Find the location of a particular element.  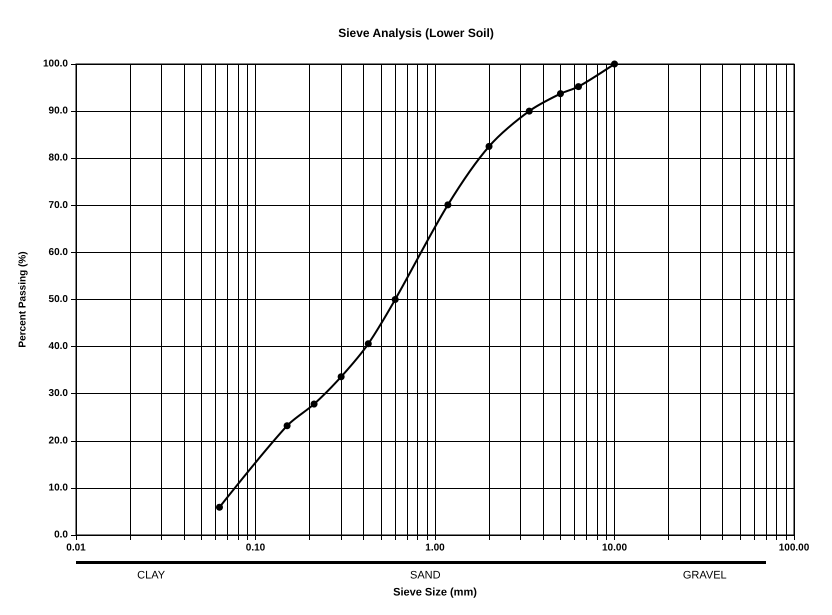

text: GRAVEL is located at coordinates (704, 576).